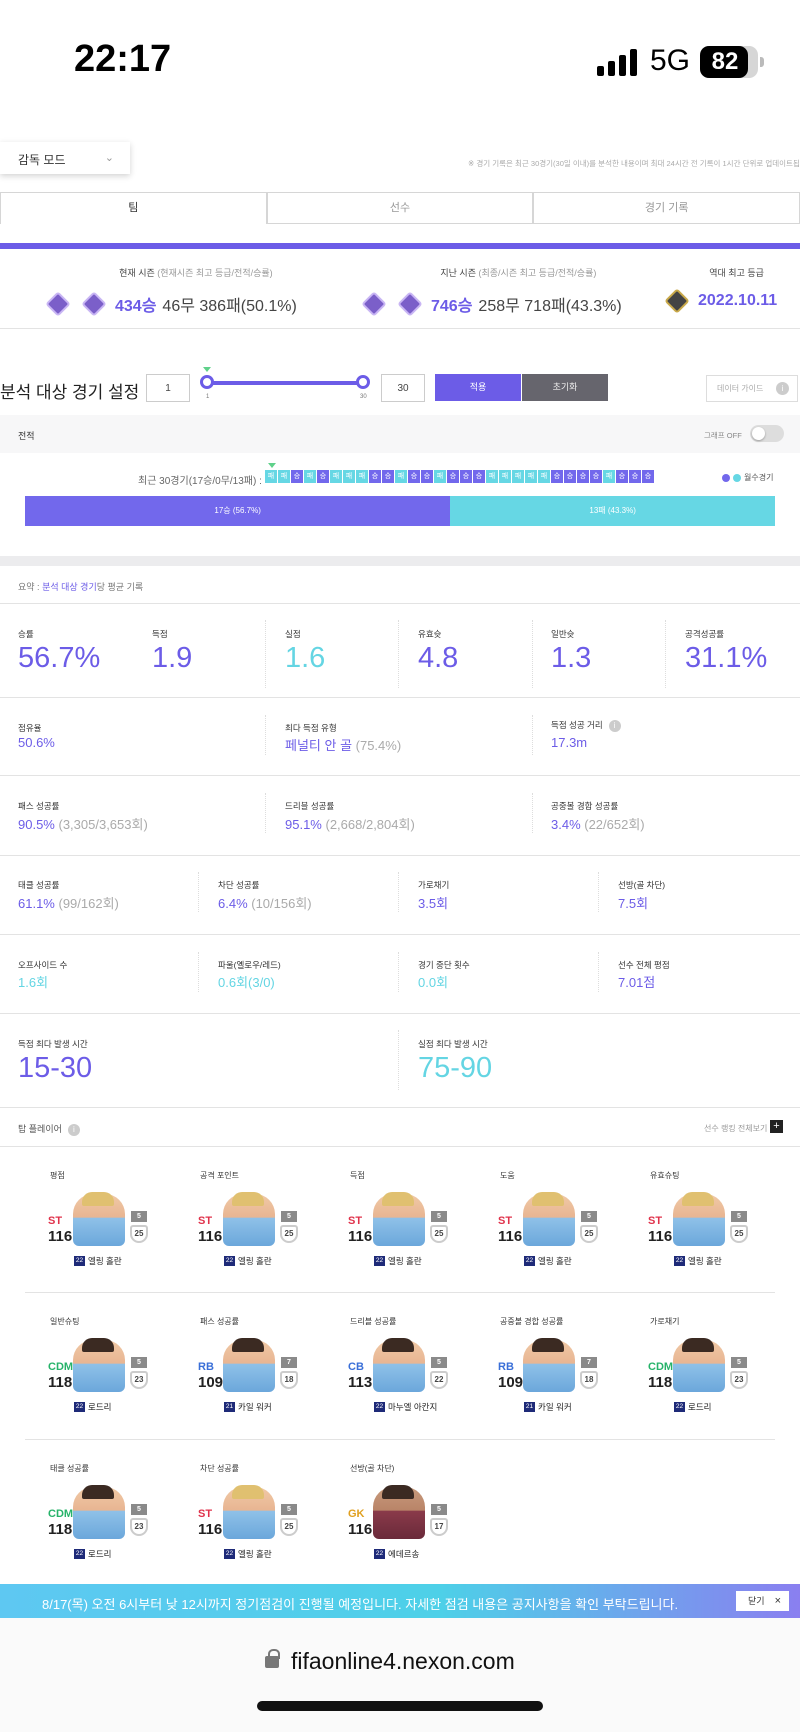  I want to click on record-header, so click(400, 434).